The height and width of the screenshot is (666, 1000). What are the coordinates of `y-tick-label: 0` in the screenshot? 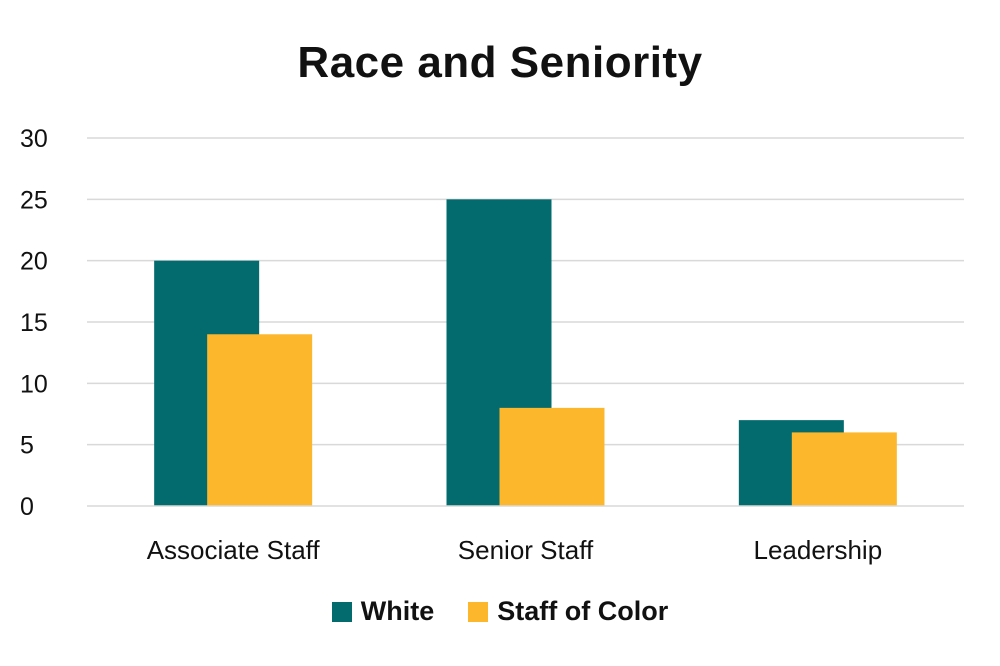 It's located at (27, 507).